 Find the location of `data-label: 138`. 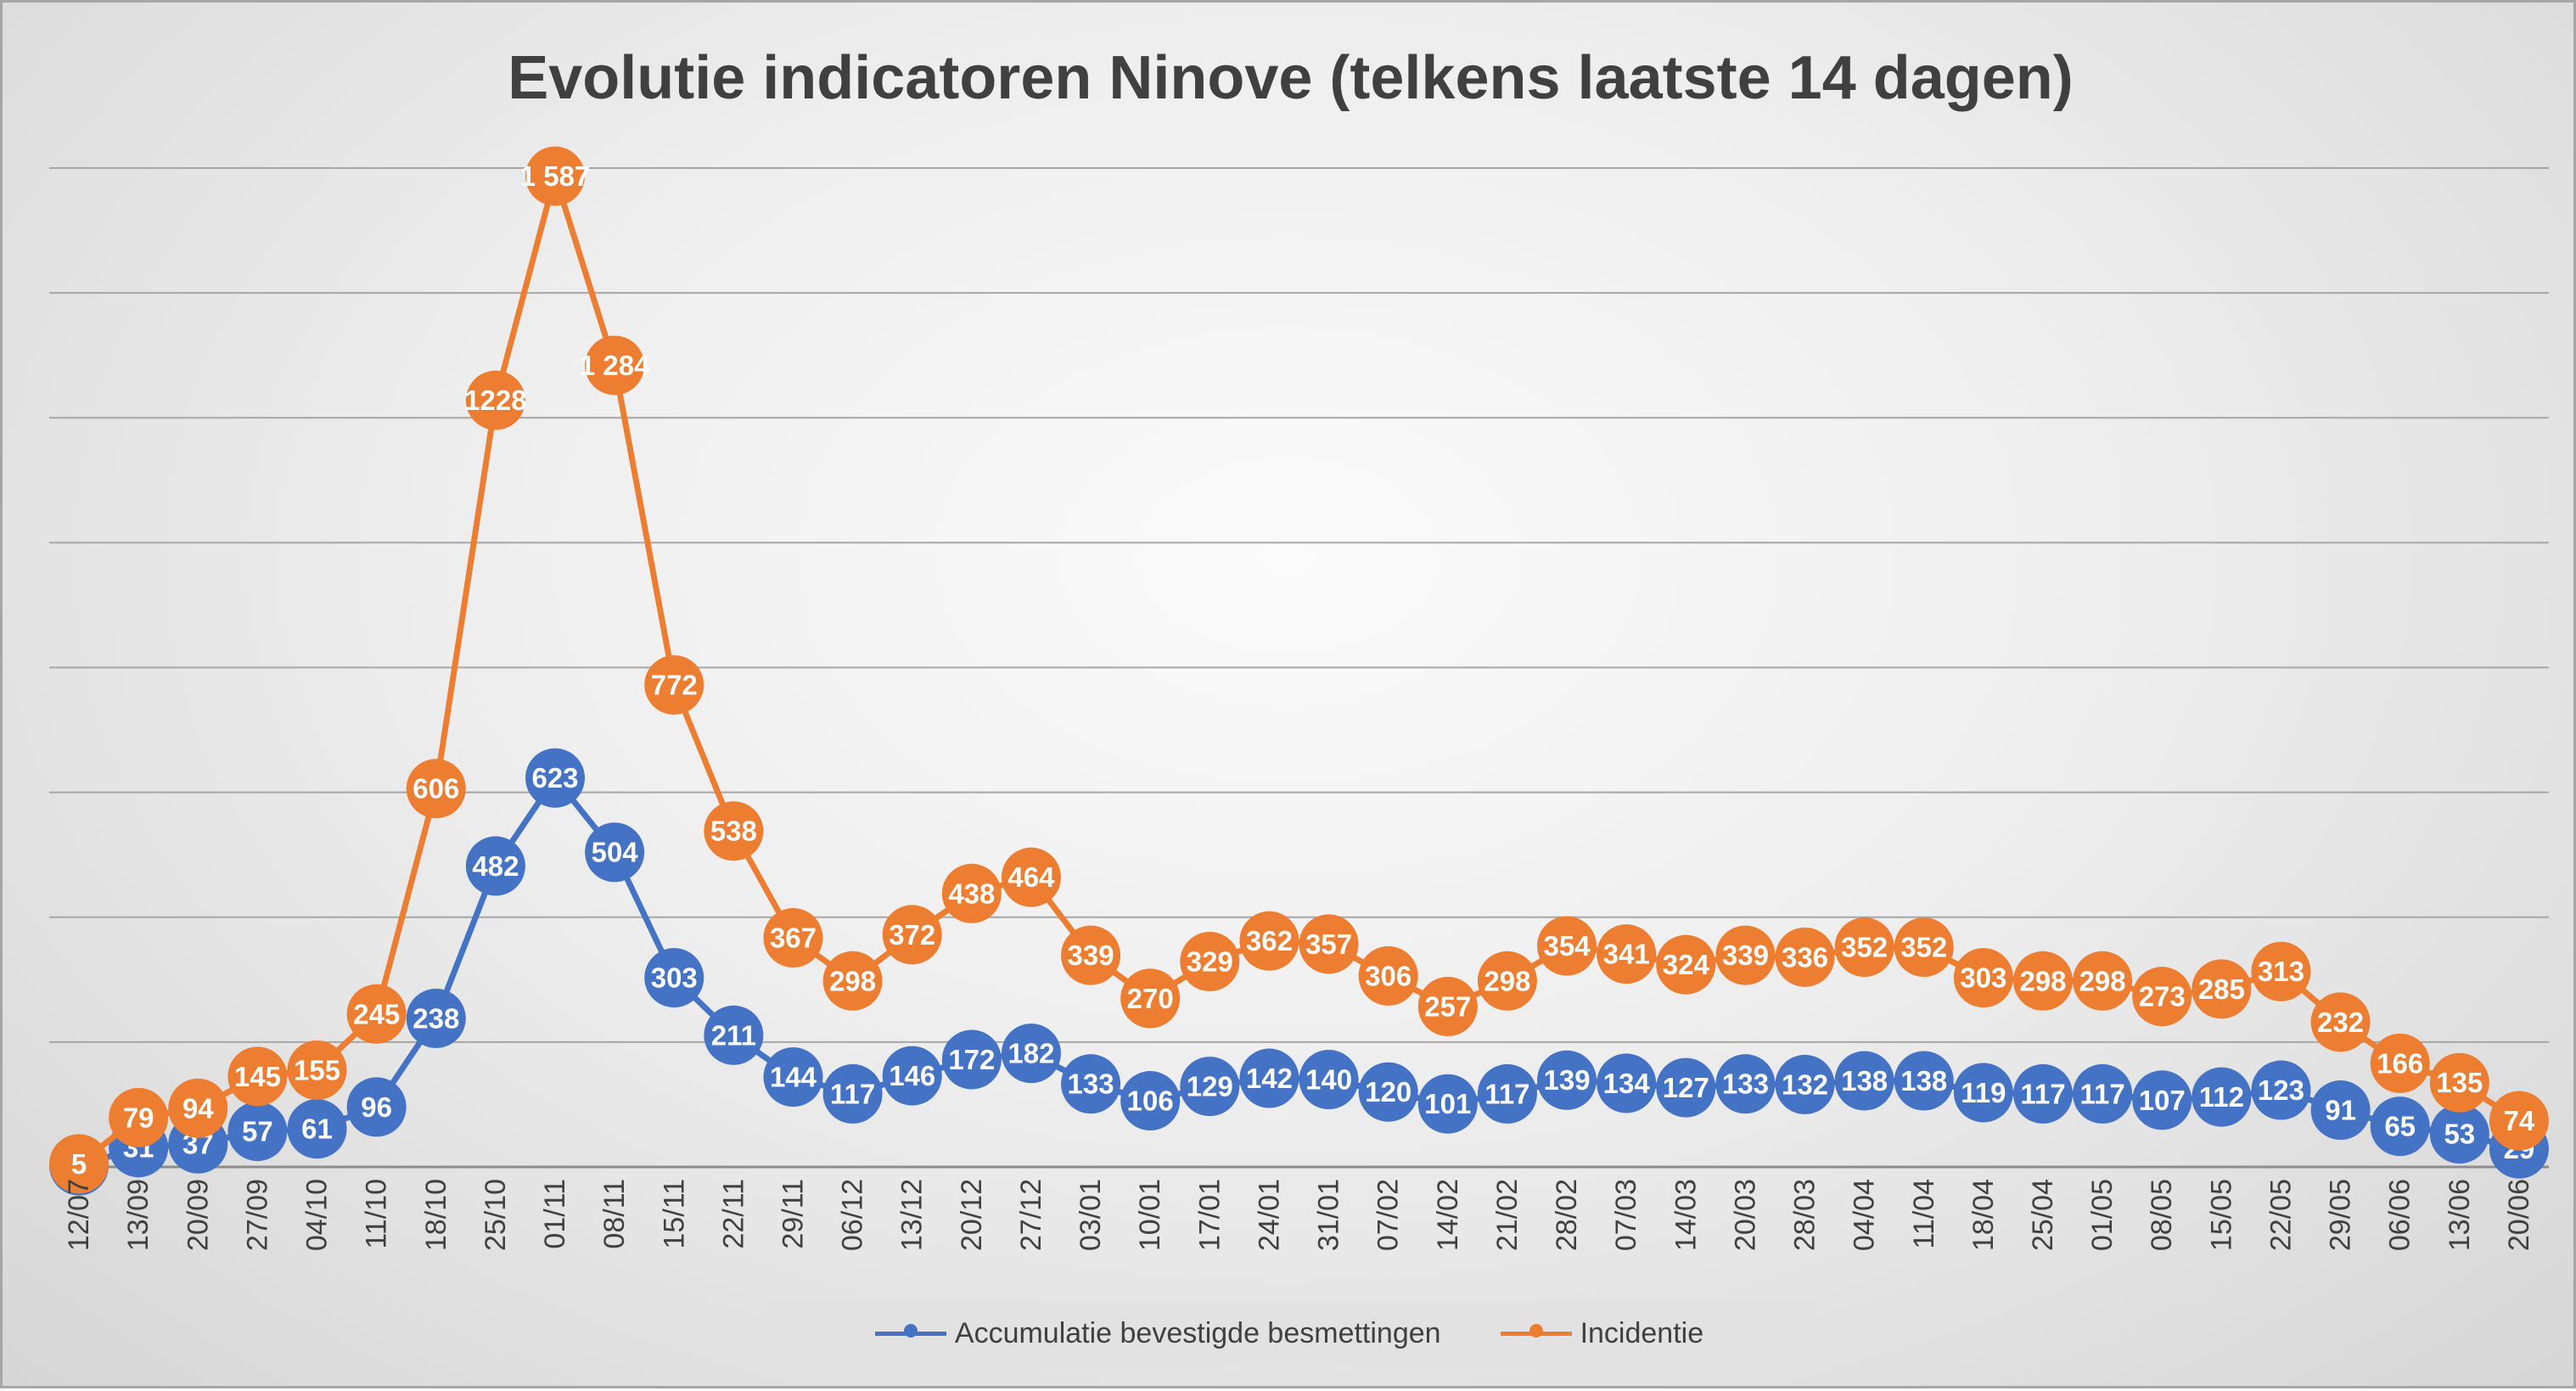

data-label: 138 is located at coordinates (1865, 1081).